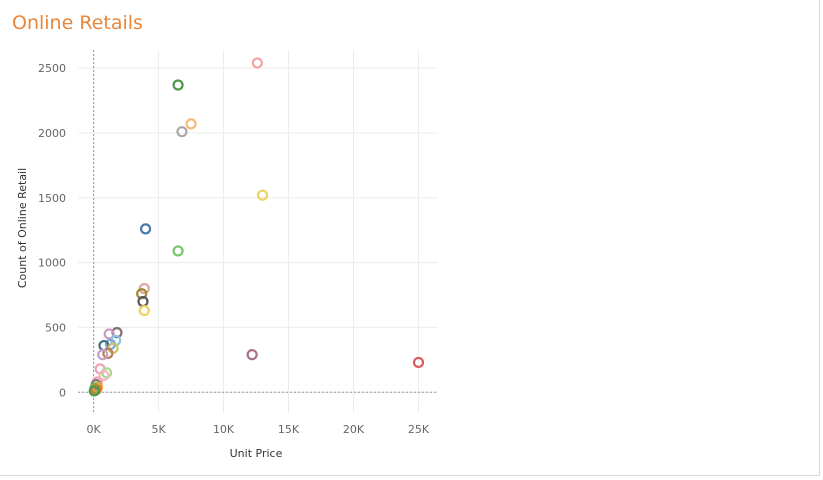  Describe the element at coordinates (289, 429) in the screenshot. I see `x-tick-label: 15K` at that location.